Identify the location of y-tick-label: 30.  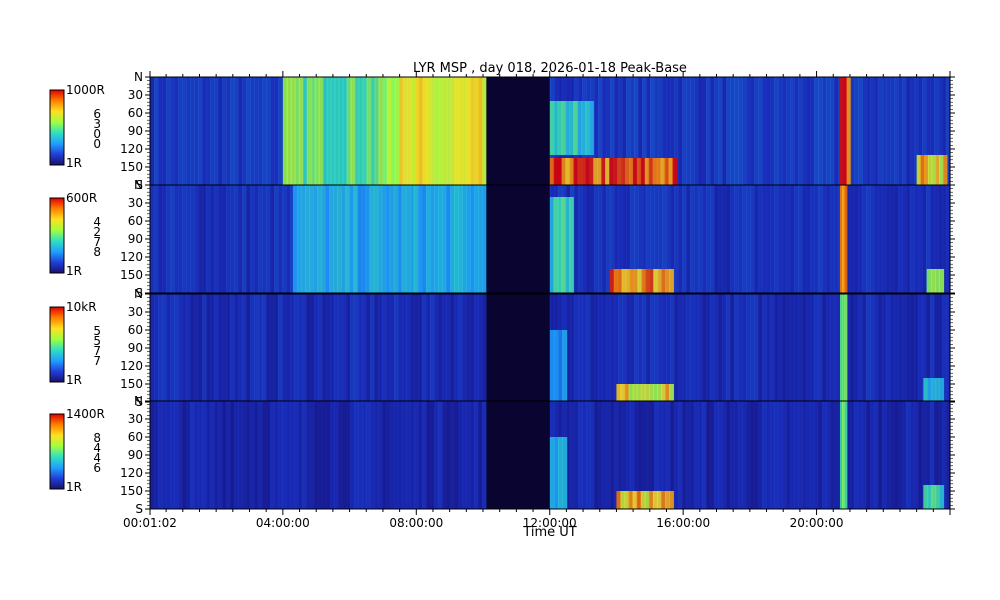
(135, 203).